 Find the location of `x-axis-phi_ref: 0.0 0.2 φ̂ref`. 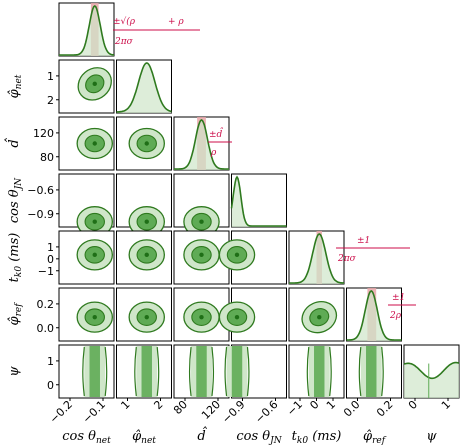

x-axis-phi_ref: 0.0 0.2 φ̂ref is located at coordinates (368, 422).